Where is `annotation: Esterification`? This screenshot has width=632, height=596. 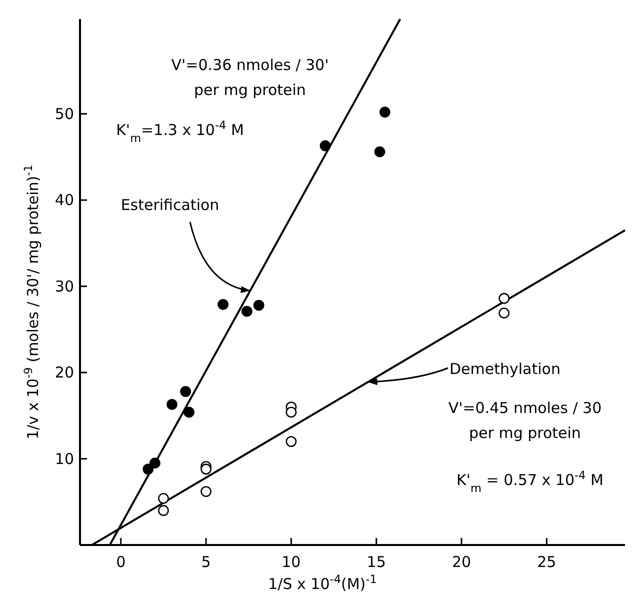
annotation: Esterification is located at coordinates (170, 205).